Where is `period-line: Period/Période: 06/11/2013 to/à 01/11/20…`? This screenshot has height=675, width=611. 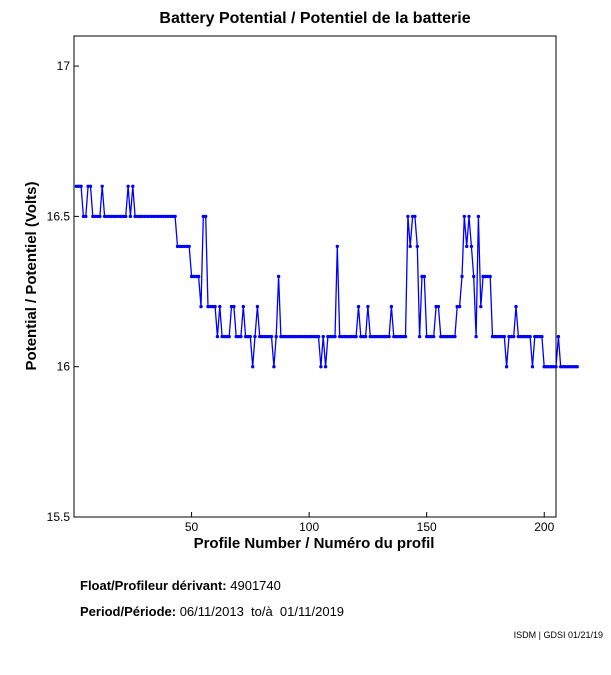 period-line: Period/Période: 06/11/2013 to/à 01/11/20… is located at coordinates (212, 611).